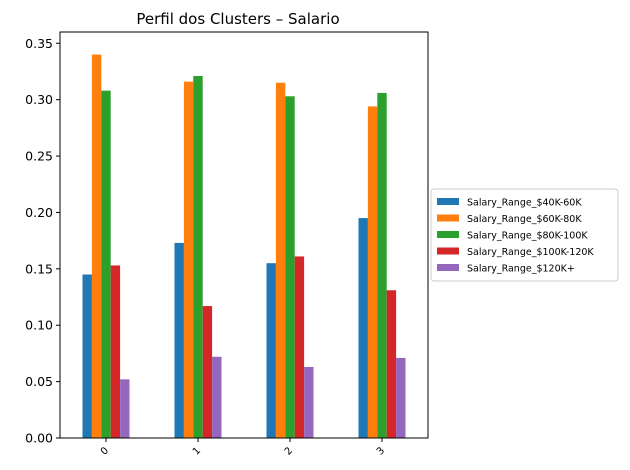  Describe the element at coordinates (524, 203) in the screenshot. I see `legend-label-0: Salary_Range_$40K-60K` at that location.